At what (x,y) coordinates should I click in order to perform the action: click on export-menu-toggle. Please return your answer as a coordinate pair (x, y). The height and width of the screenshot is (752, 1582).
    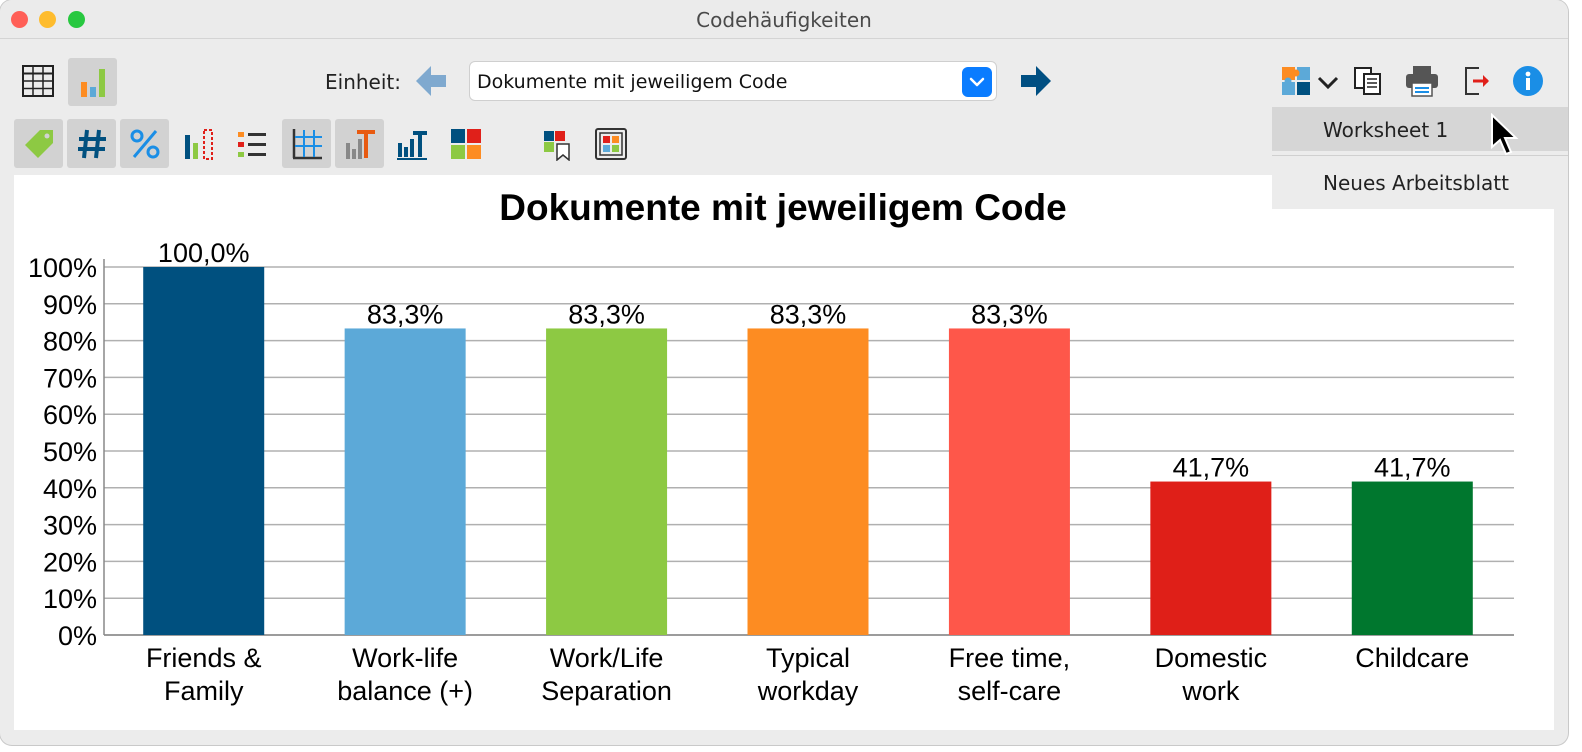
    Looking at the image, I should click on (1328, 83).